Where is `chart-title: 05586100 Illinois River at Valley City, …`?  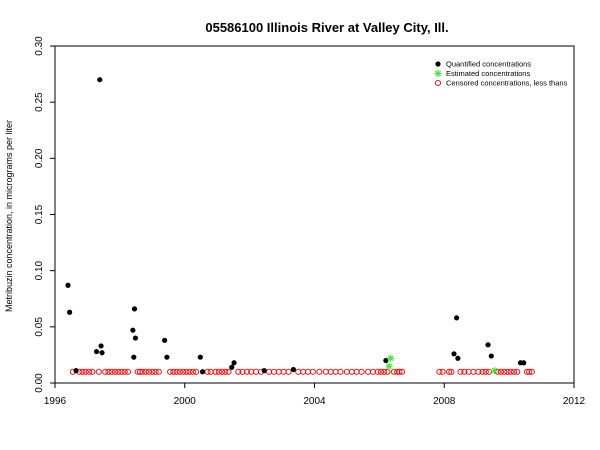 chart-title: 05586100 Illinois River at Valley City, … is located at coordinates (326, 27).